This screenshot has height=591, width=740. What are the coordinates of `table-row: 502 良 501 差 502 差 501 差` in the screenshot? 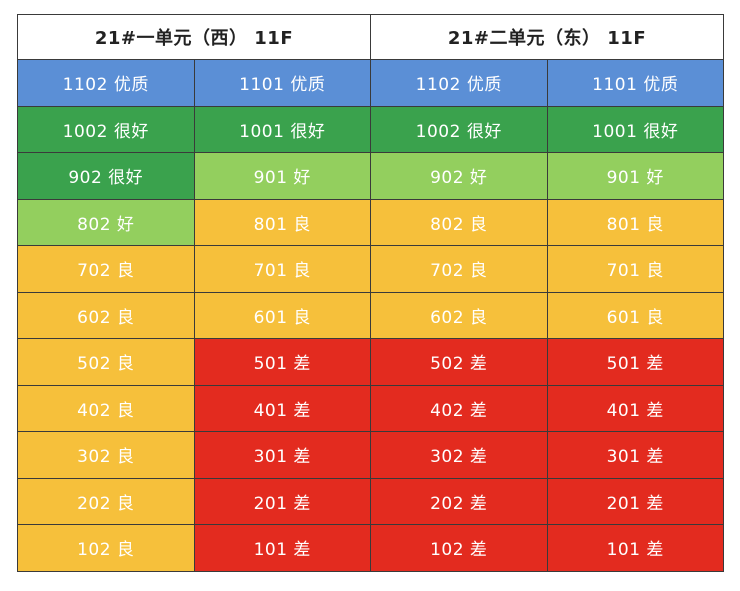 It's located at (370, 362).